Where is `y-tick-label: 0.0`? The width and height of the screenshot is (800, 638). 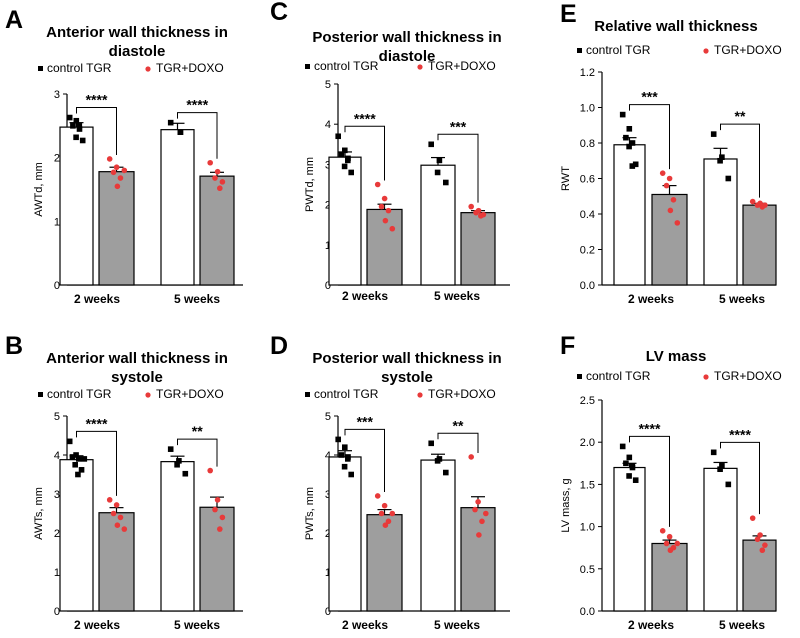 y-tick-label: 0.0 is located at coordinates (587, 612).